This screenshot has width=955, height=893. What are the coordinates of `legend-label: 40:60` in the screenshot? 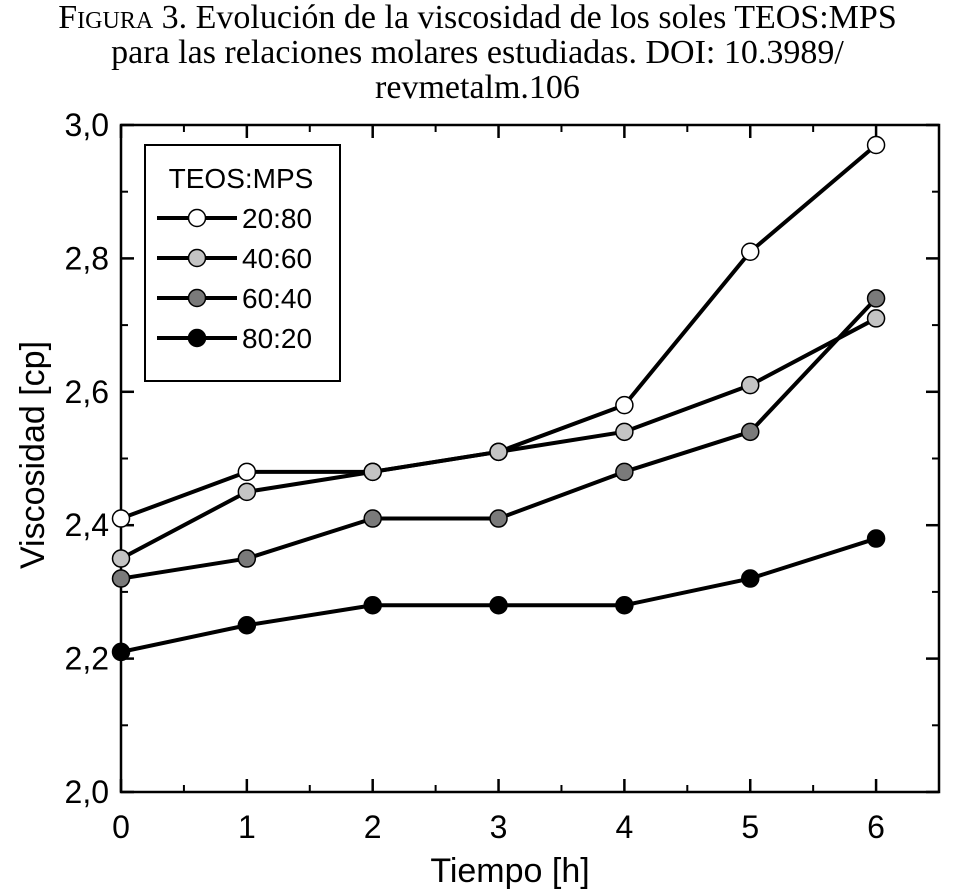 It's located at (277, 258).